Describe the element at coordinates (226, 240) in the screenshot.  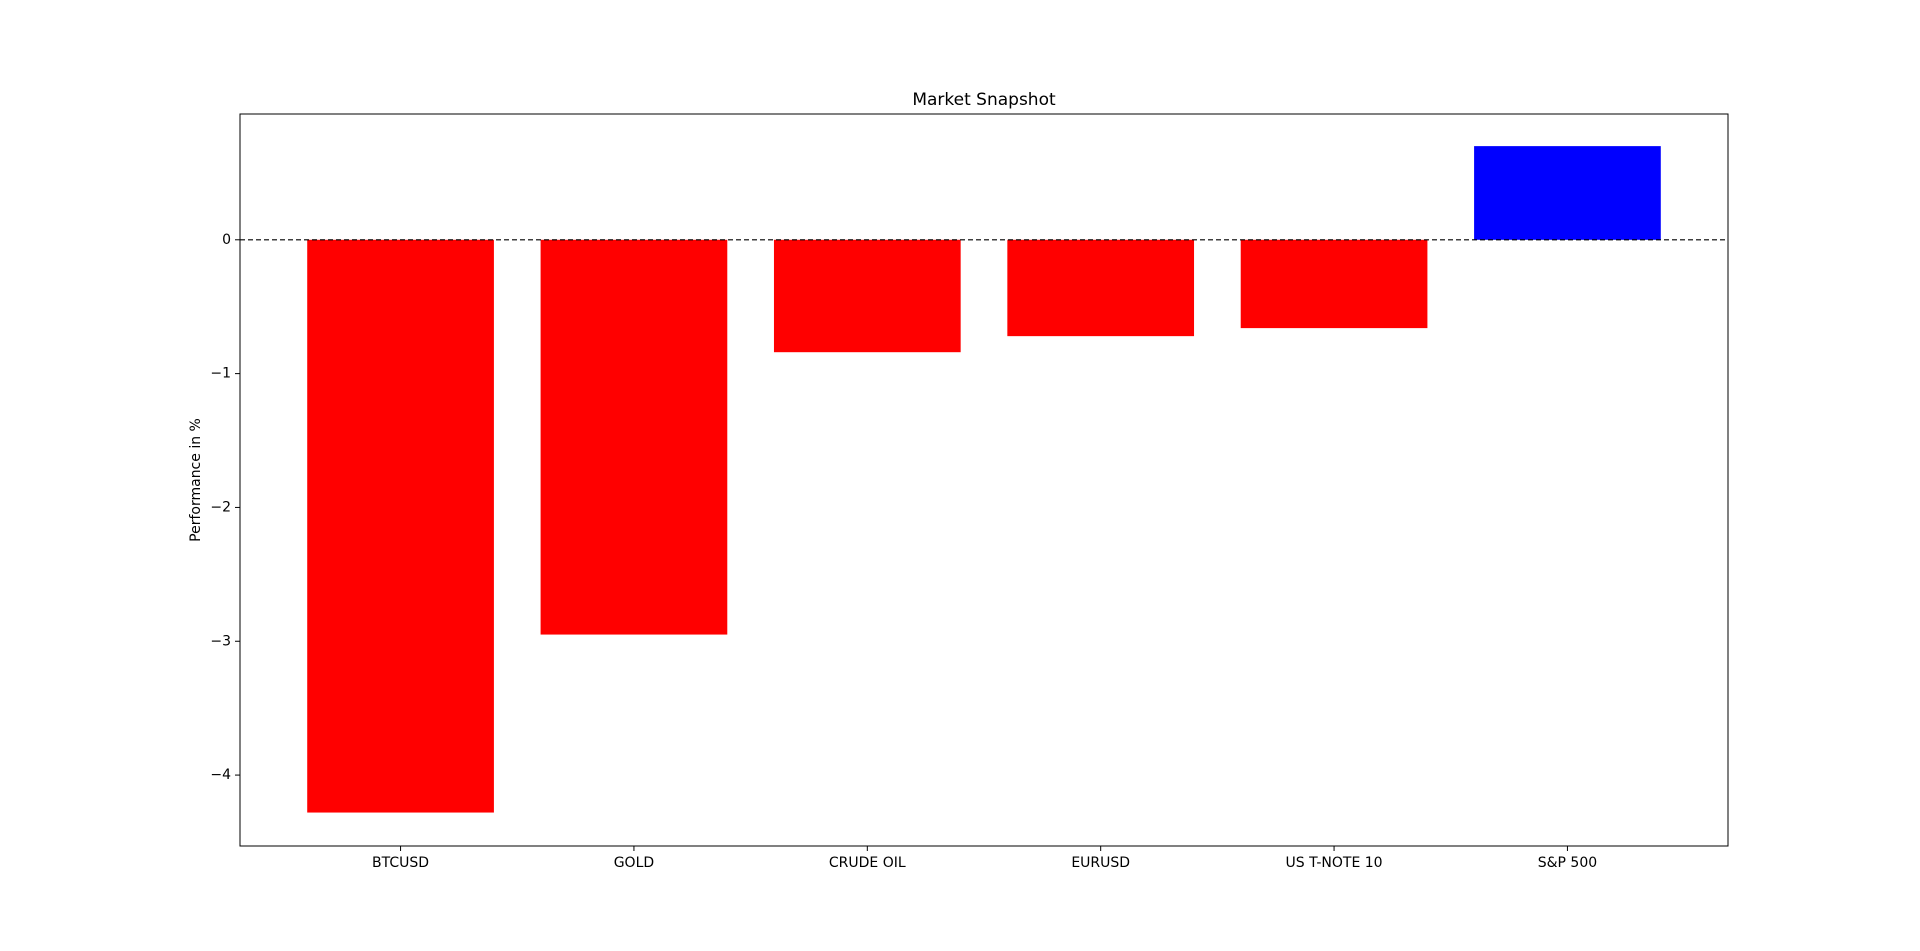
I see `y-tick-label: 0` at that location.